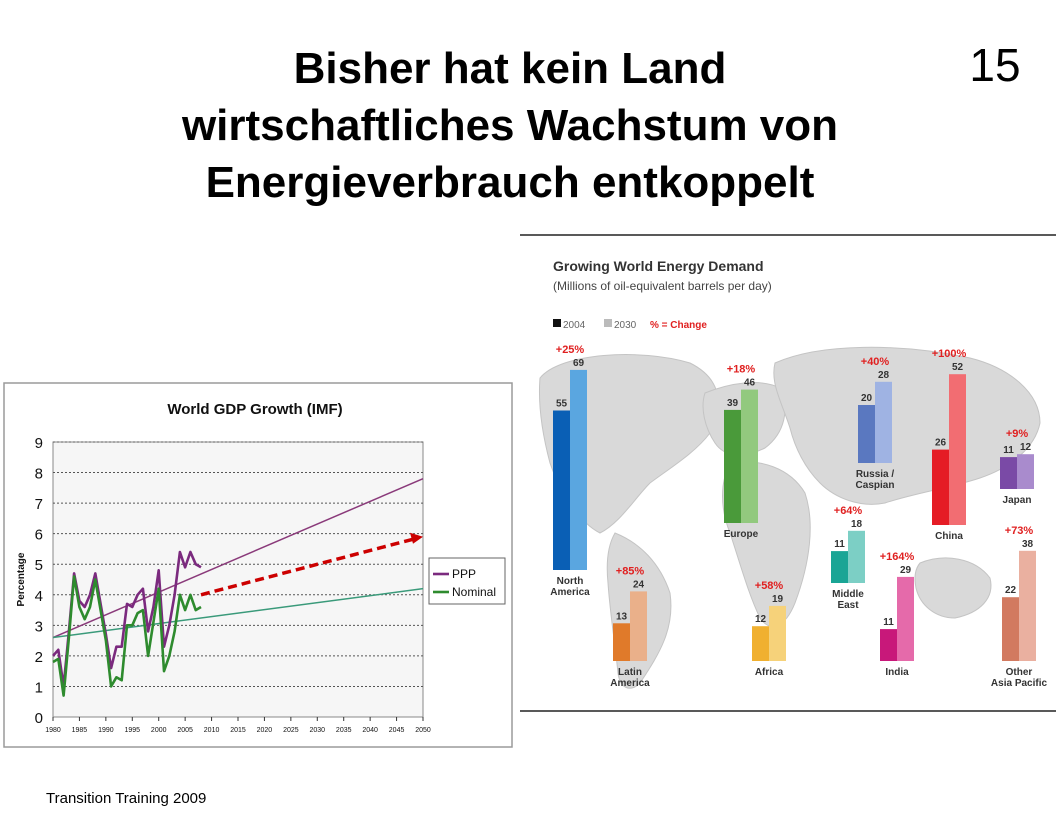 This screenshot has width=1056, height=816. I want to click on region-name-label: Africa, so click(769, 672).